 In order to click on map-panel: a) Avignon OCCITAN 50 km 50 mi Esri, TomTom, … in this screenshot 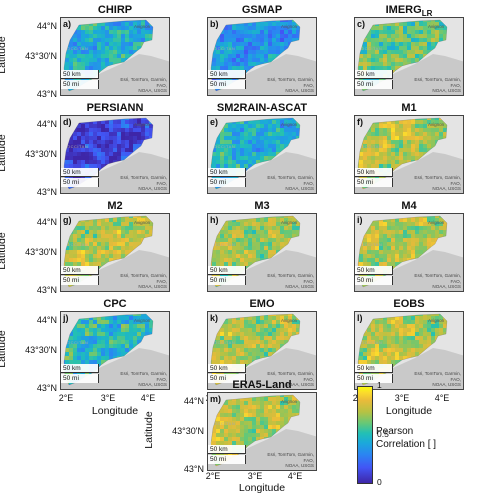, I will do `click(115, 56)`.